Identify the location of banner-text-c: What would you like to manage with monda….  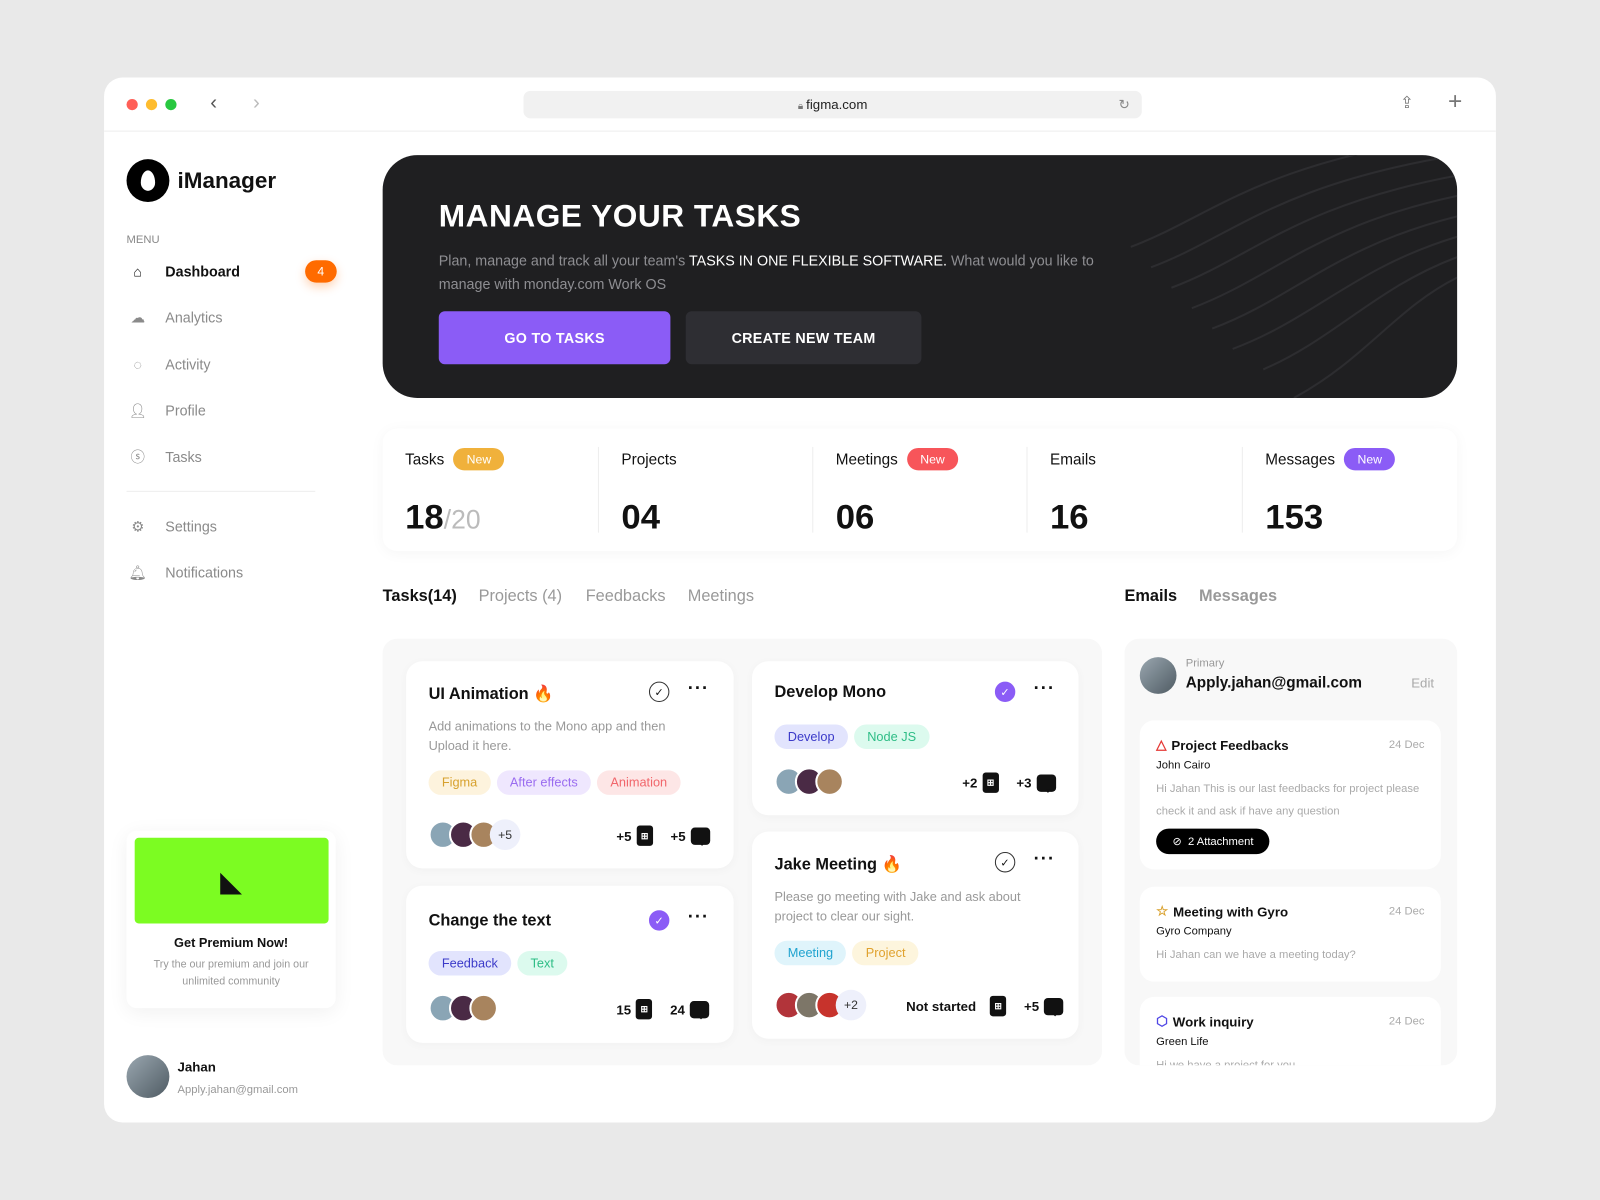
(766, 272).